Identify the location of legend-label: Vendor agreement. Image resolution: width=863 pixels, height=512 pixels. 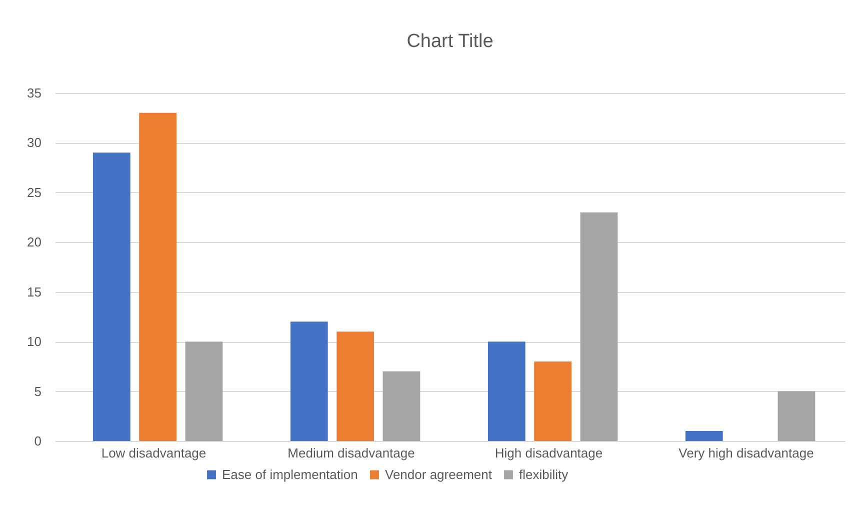
(438, 474).